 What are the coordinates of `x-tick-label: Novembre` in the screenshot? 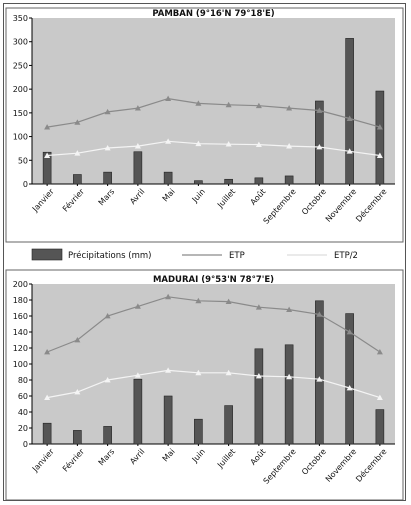 It's located at (341, 205).